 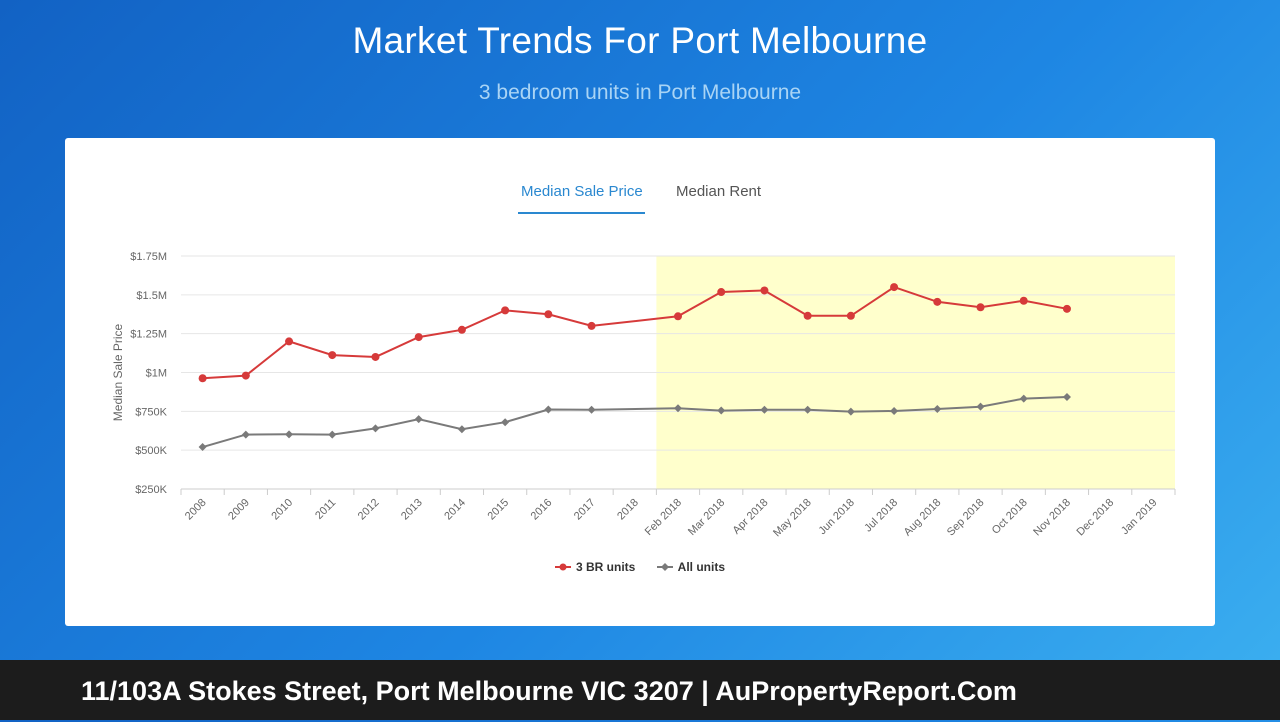 What do you see at coordinates (635, 332) in the screenshot?
I see `series-line-3br` at bounding box center [635, 332].